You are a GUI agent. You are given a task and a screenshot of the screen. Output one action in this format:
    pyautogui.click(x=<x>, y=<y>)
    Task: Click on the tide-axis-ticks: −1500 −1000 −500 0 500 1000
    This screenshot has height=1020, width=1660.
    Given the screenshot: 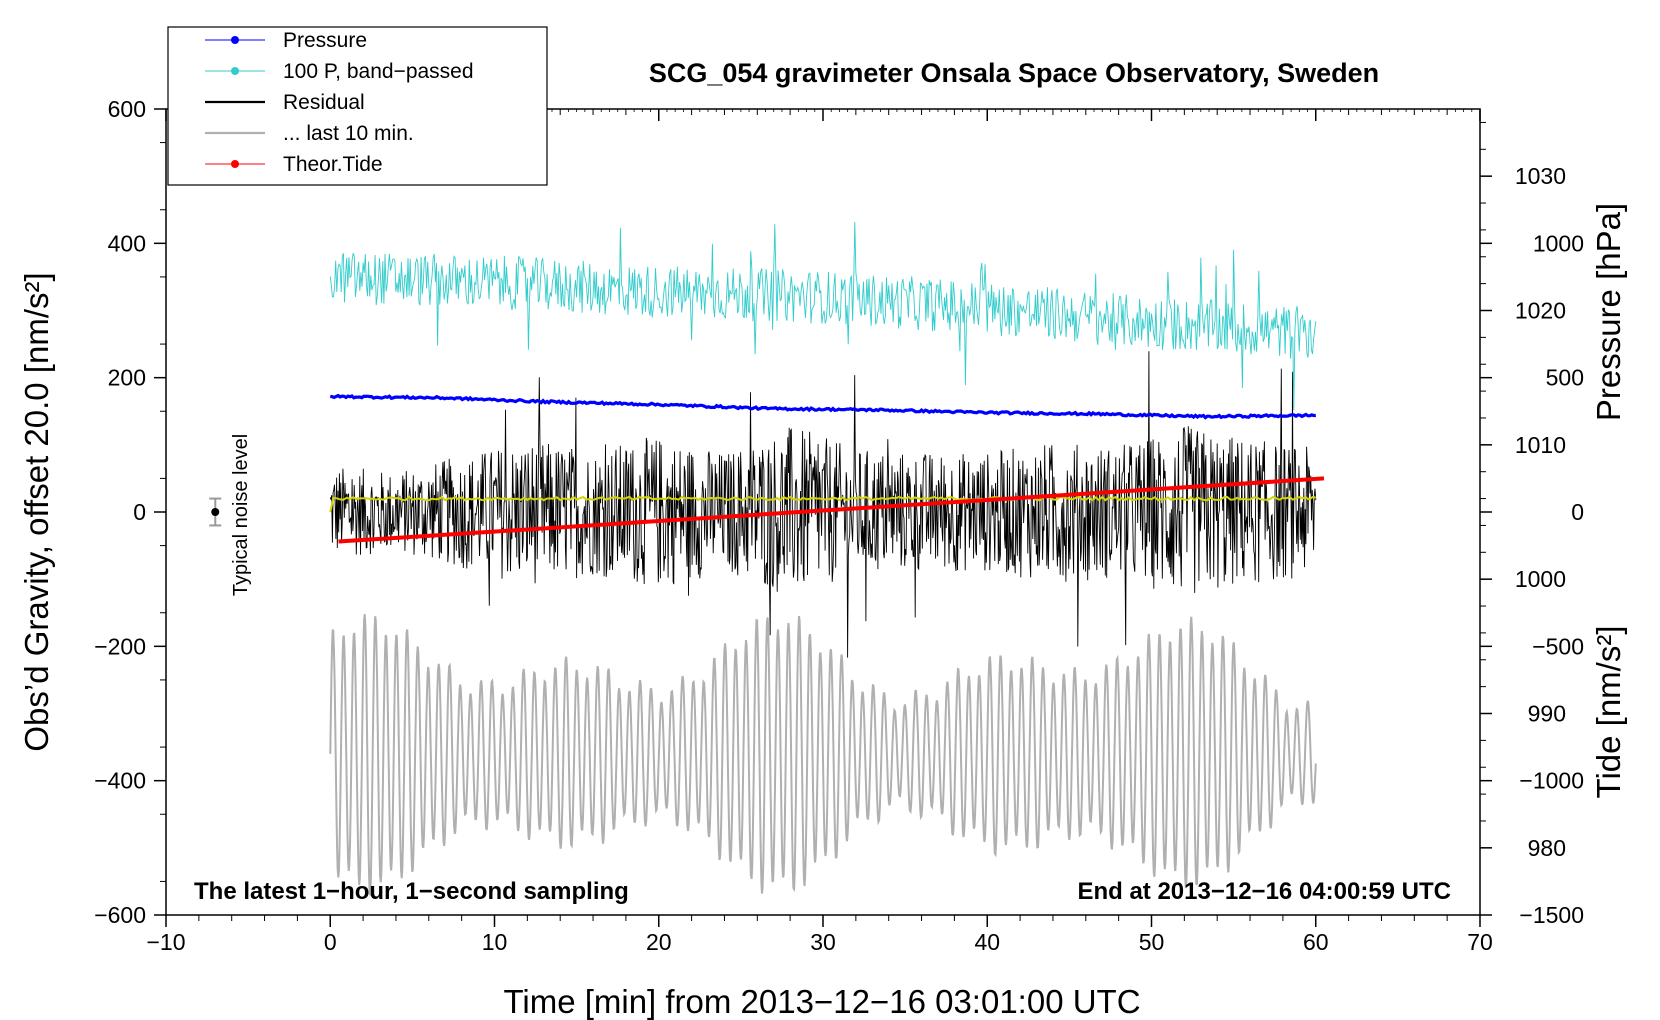 What is the action you would take?
    pyautogui.click(x=1532, y=579)
    